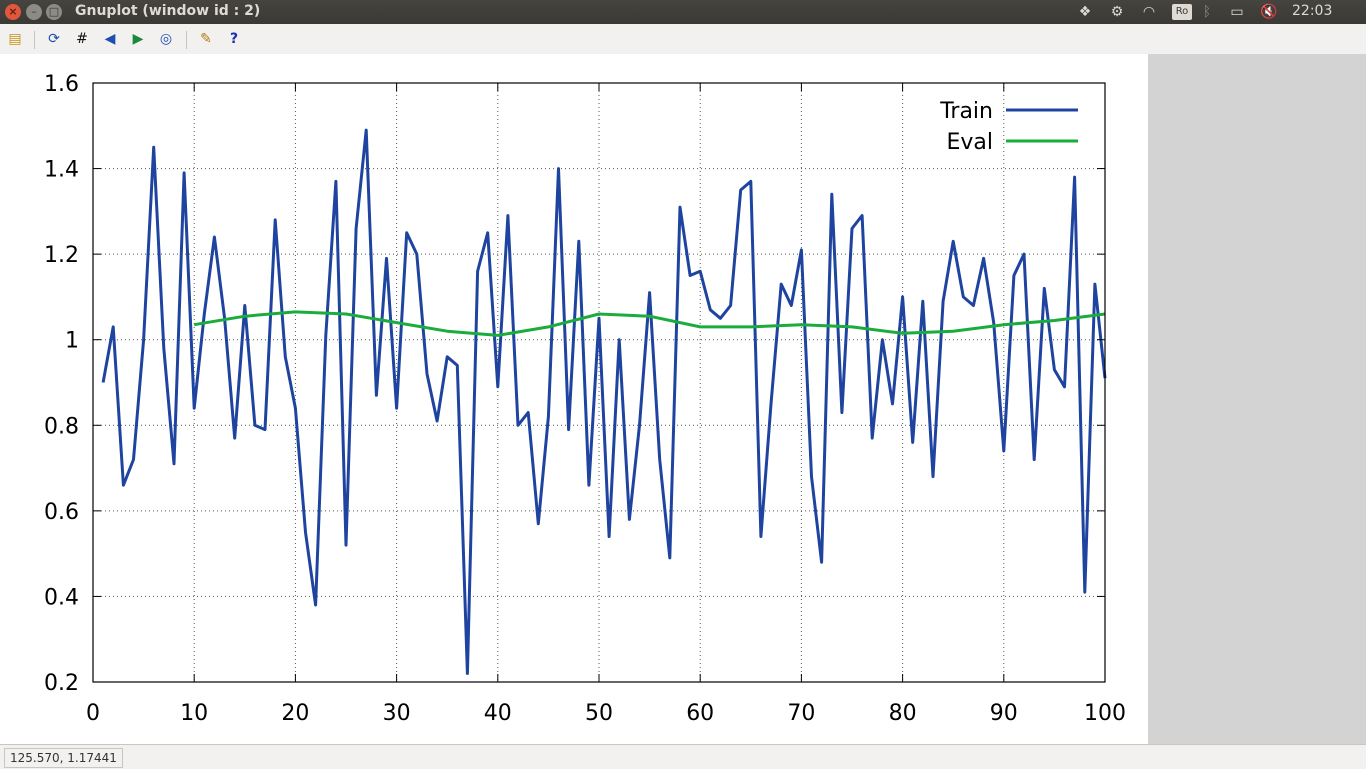 This screenshot has height=769, width=1366. I want to click on y-tick-label: 0.2, so click(61, 683).